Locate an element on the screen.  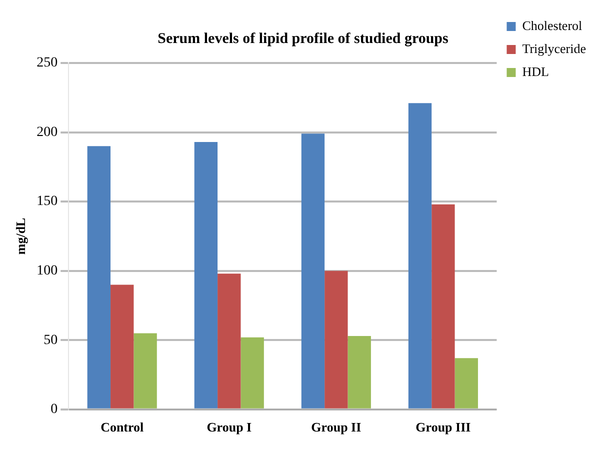
x-tick-label: Control is located at coordinates (122, 427).